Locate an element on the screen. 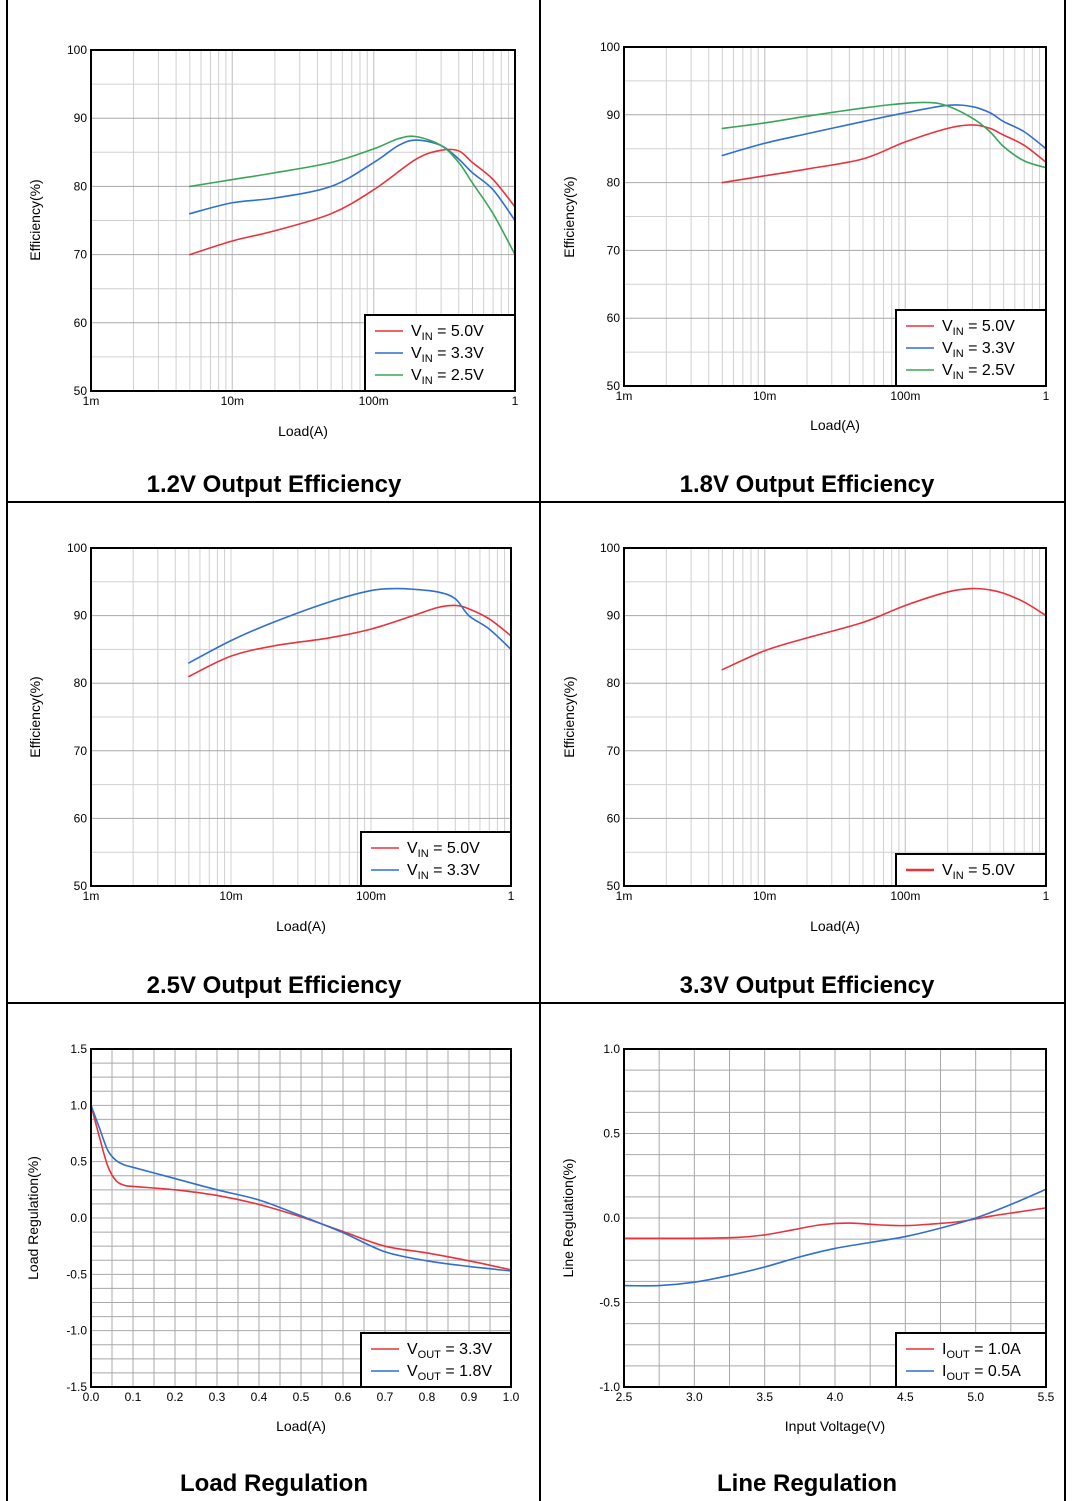  x-tick-label: 0.6 is located at coordinates (343, 1397).